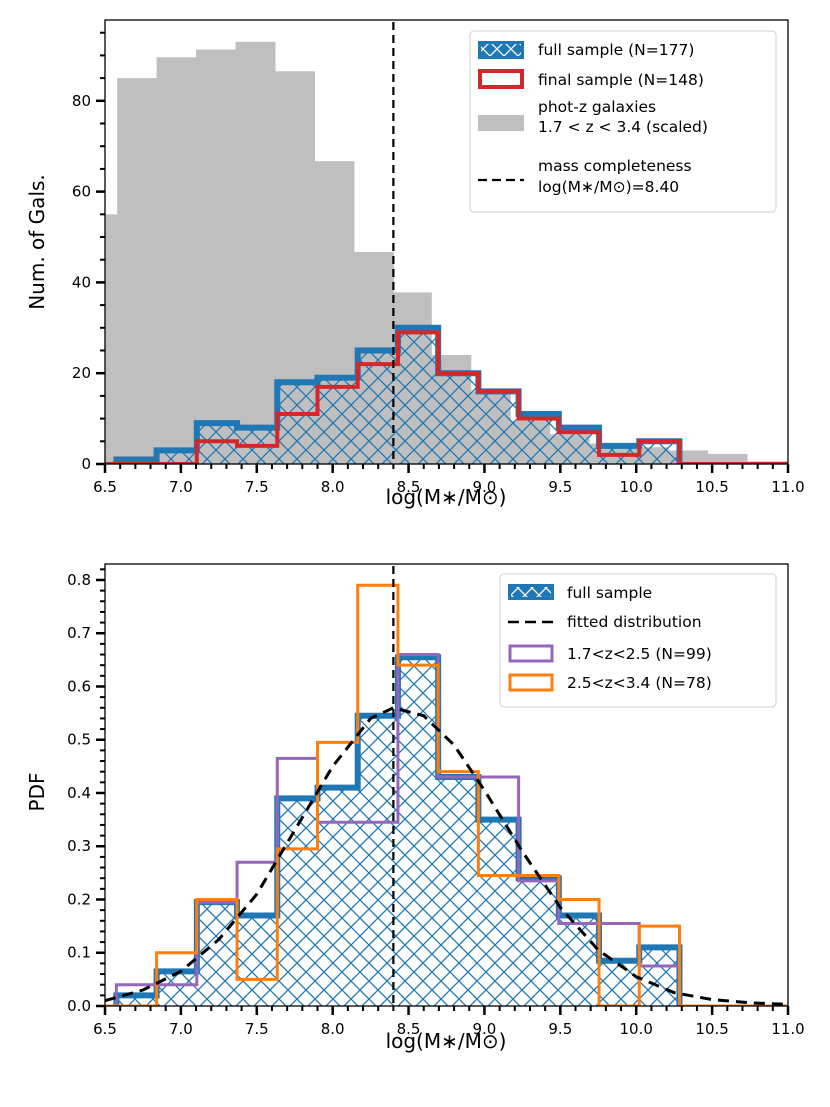 This screenshot has width=830, height=1107. What do you see at coordinates (621, 80) in the screenshot?
I see `legend-label-final-sample: final sample (N=148)` at bounding box center [621, 80].